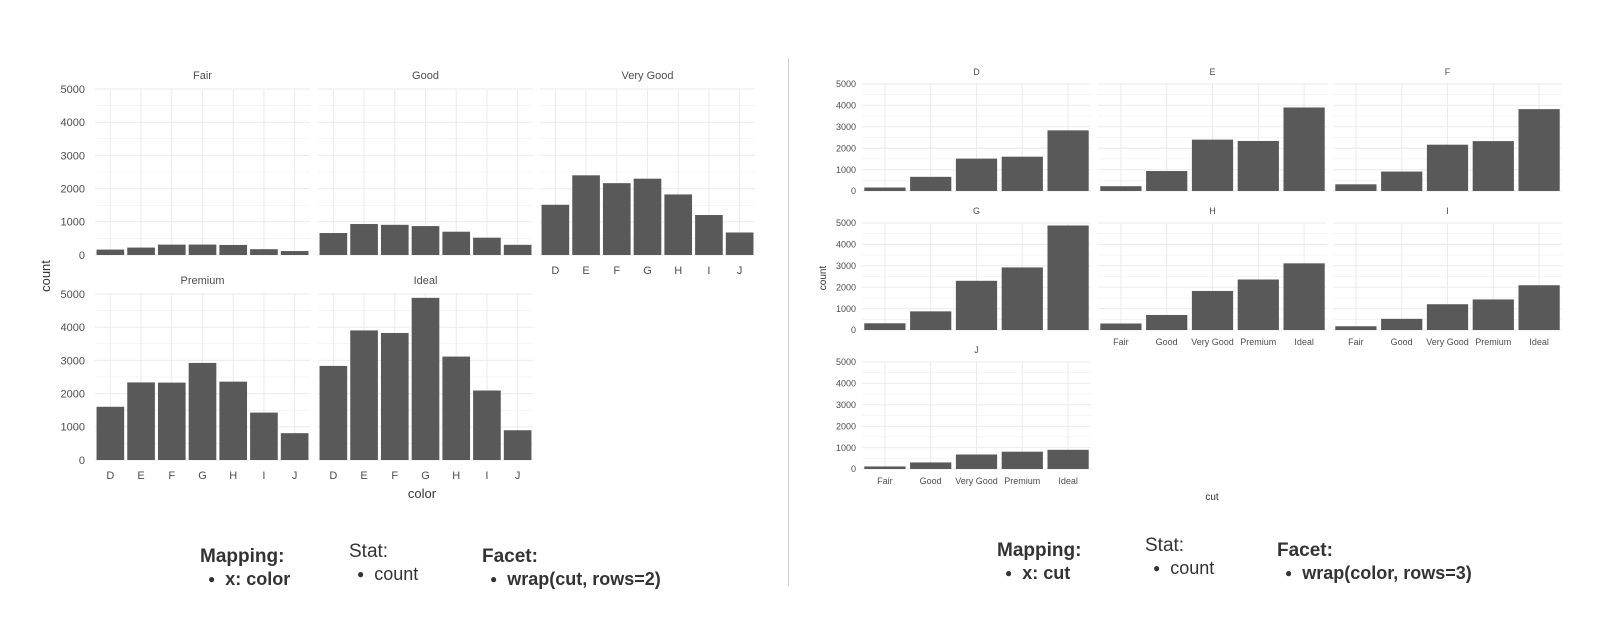 The image size is (1600, 631). Describe the element at coordinates (586, 215) in the screenshot. I see `bar-very-good-e` at that location.